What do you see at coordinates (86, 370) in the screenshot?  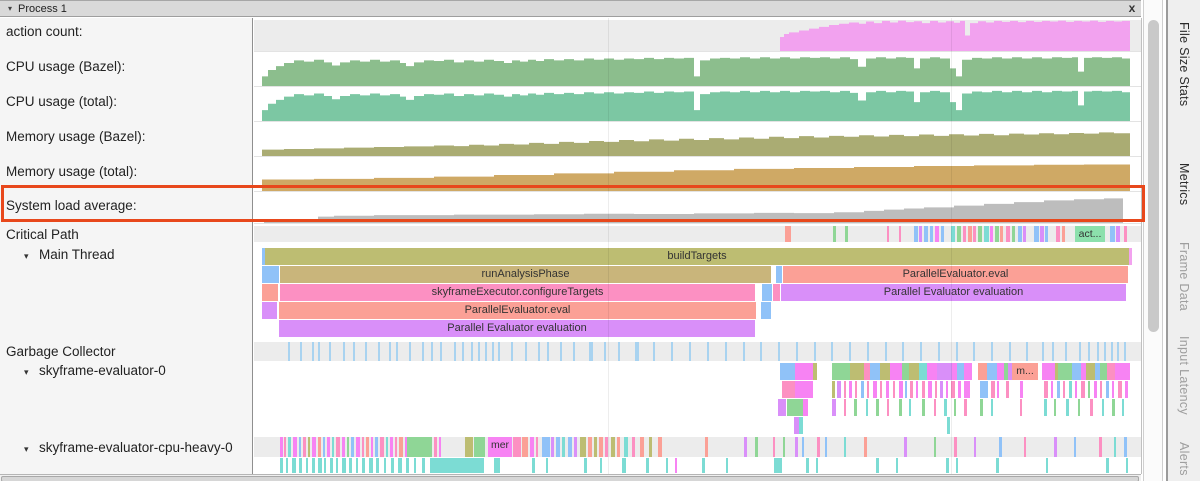 I see `track-label-skyframe-evaluator-0: ▾ skyframe-evaluator-0` at bounding box center [86, 370].